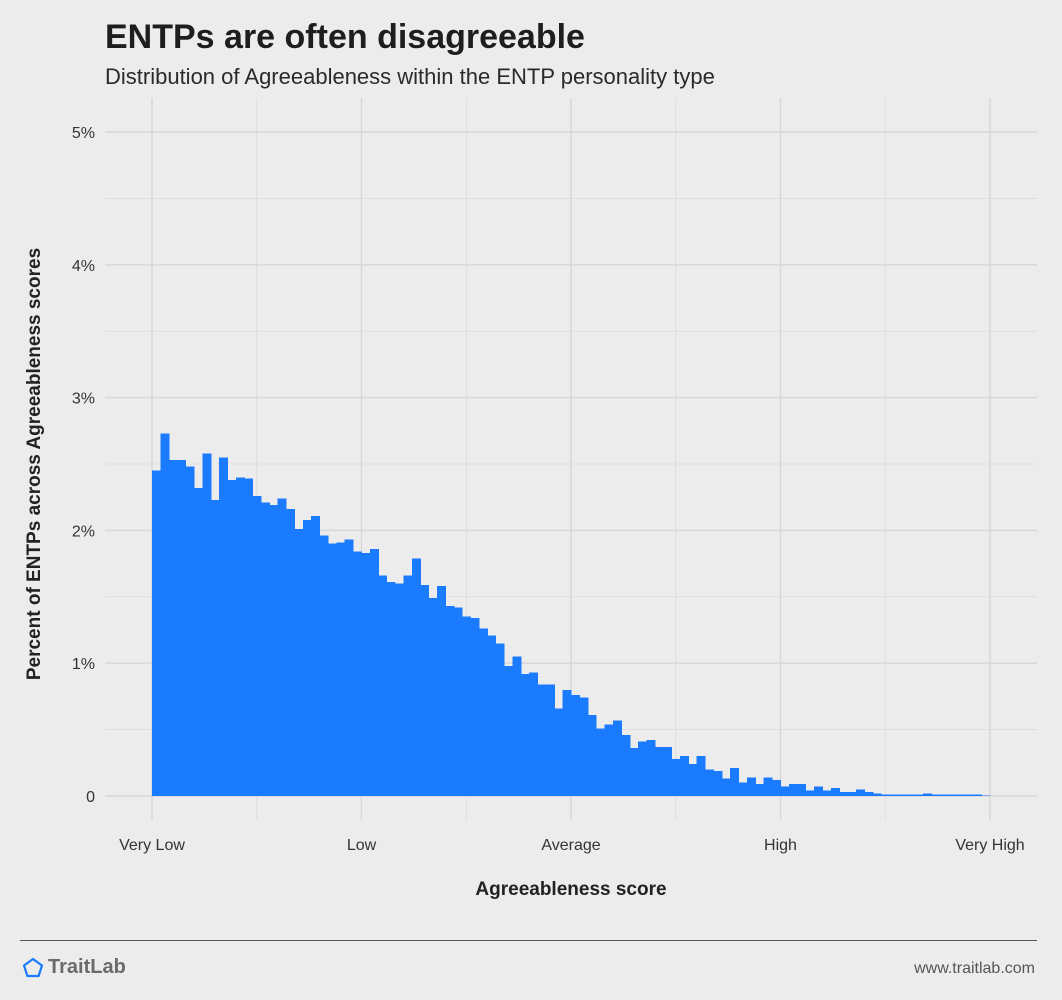  Describe the element at coordinates (33, 967) in the screenshot. I see `pentagon-logo-icon` at that location.